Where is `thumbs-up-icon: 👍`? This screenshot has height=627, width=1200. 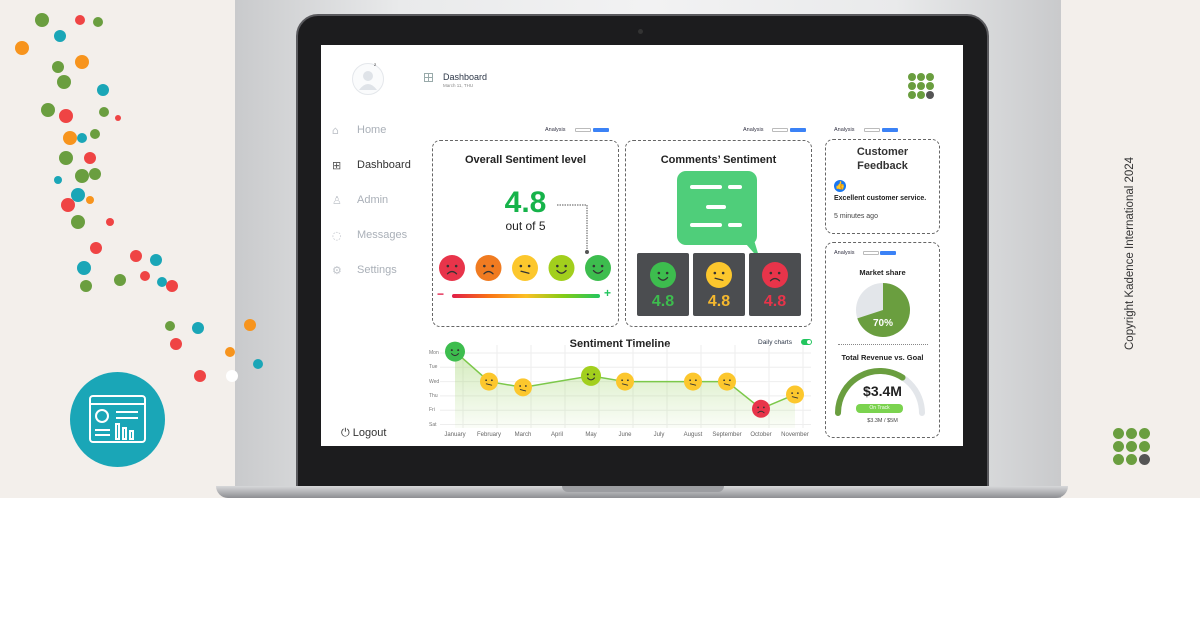 thumbs-up-icon: 👍 is located at coordinates (840, 186).